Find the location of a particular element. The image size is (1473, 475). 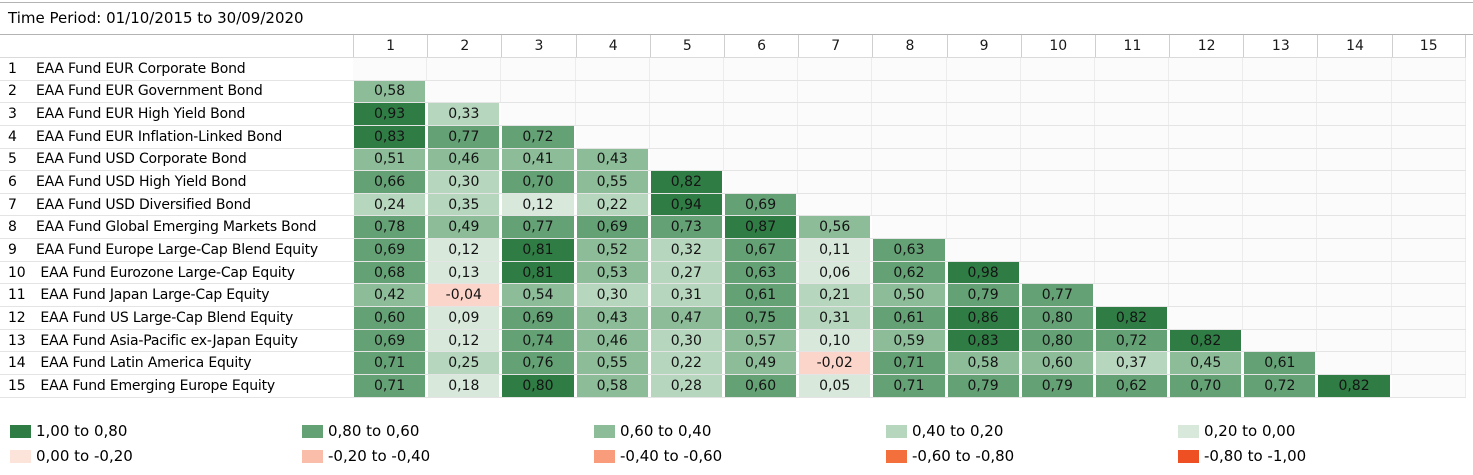

legend-label: 0,20 to 0,00 is located at coordinates (1250, 431).